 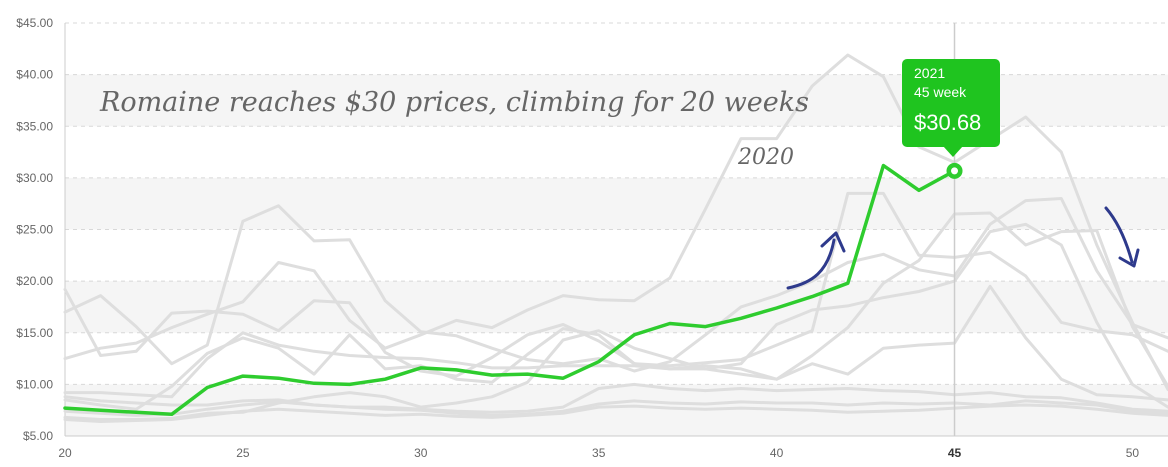 I want to click on y-tick-label: $30.00, so click(x=34, y=178).